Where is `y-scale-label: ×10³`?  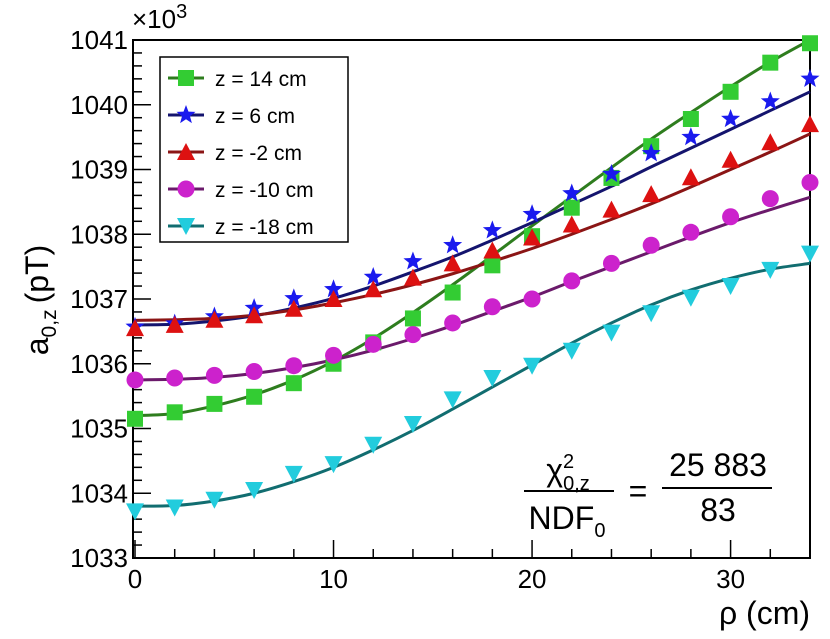
y-scale-label: ×10³ is located at coordinates (159, 17).